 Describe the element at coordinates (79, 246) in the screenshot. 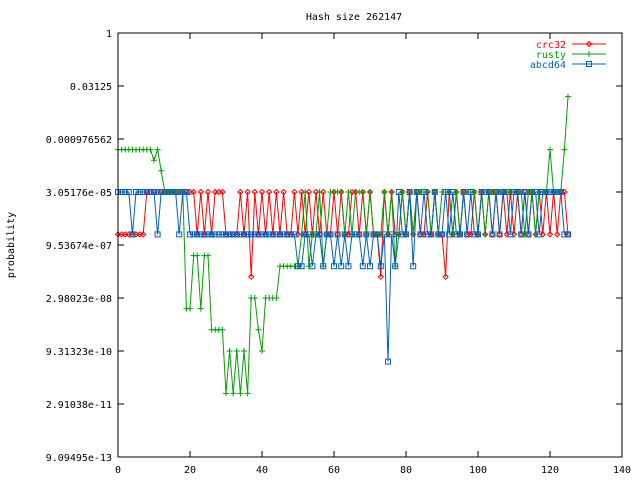

I see `y-tick-label: 9.53674e-07` at that location.